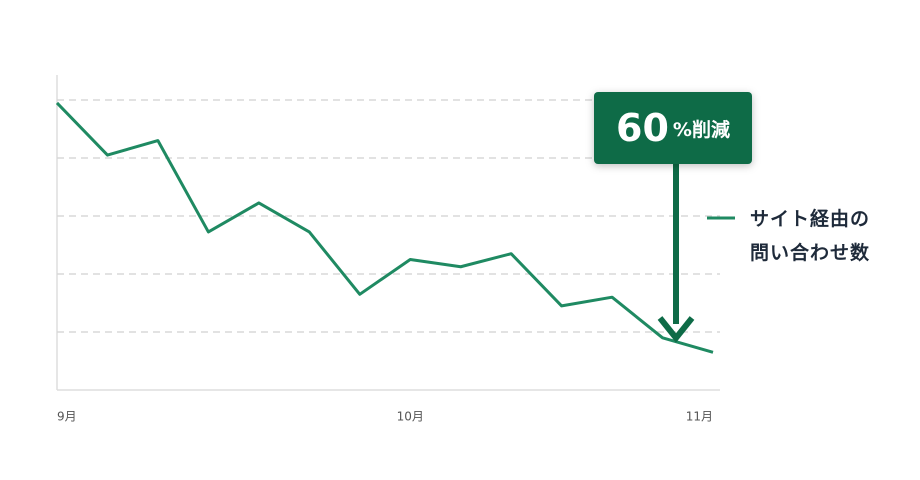 Image resolution: width=920 pixels, height=480 pixels. I want to click on annotation-text: 60 %削減, so click(673, 128).